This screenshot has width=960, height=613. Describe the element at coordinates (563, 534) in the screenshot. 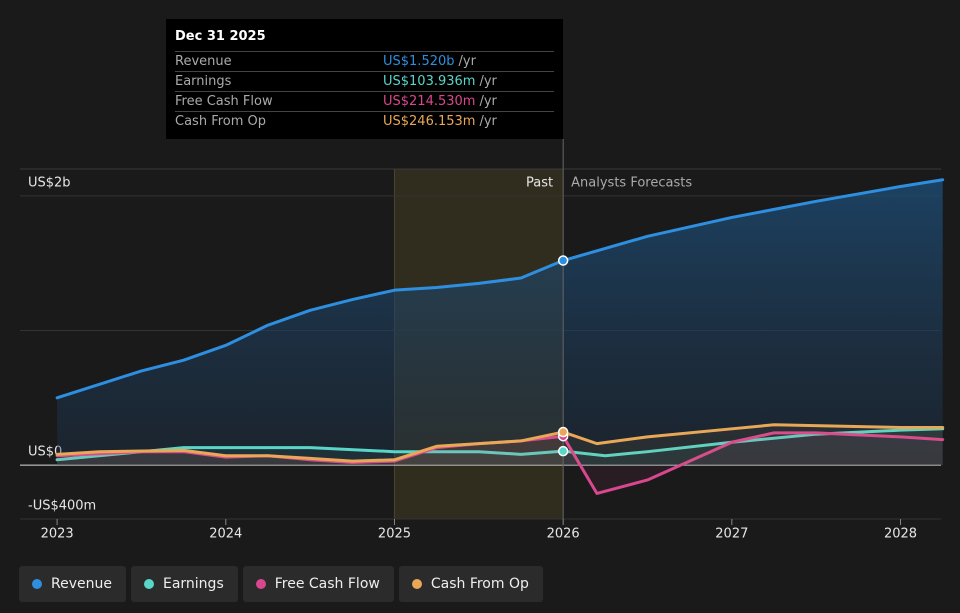

I see `x-tick-label: 2026` at that location.